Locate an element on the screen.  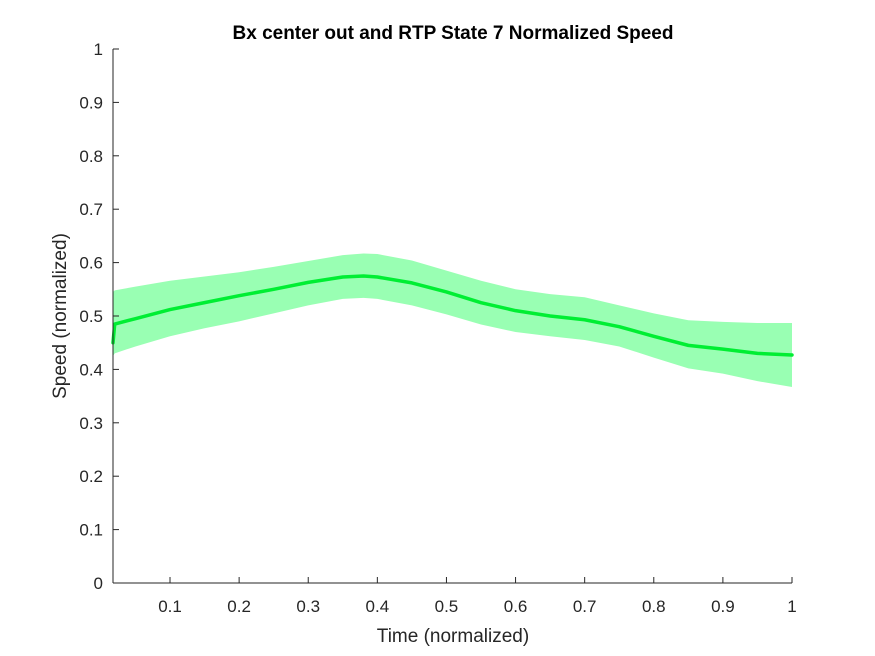
y-tick-label: 0.5 is located at coordinates (91, 316).